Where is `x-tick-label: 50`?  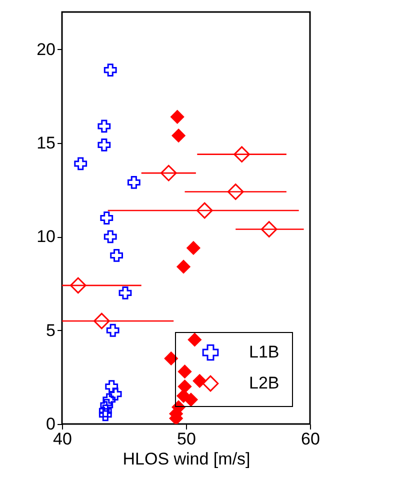
x-tick-label: 50 is located at coordinates (186, 439).